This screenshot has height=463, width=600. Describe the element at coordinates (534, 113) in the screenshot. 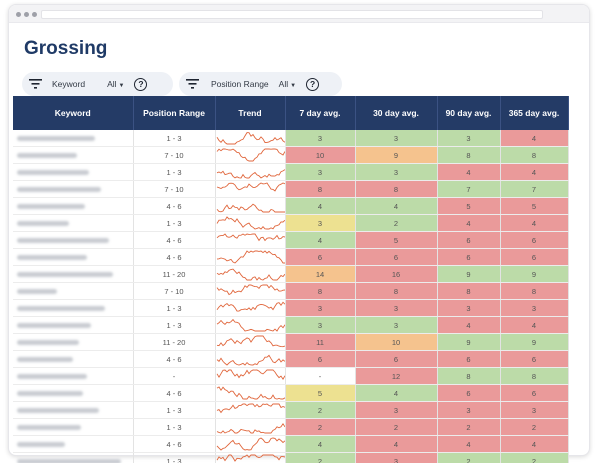

I see `column-header-365-day-avg: 365 day avg.` at that location.